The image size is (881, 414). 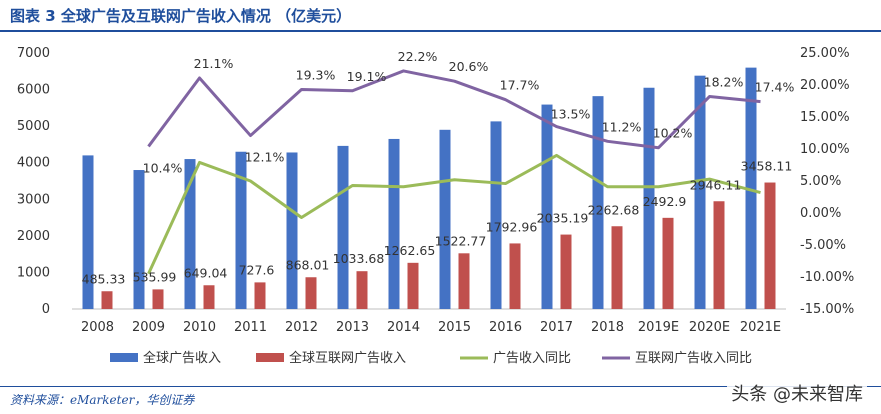 I want to click on line-data-label: 17.4%, so click(x=775, y=87).